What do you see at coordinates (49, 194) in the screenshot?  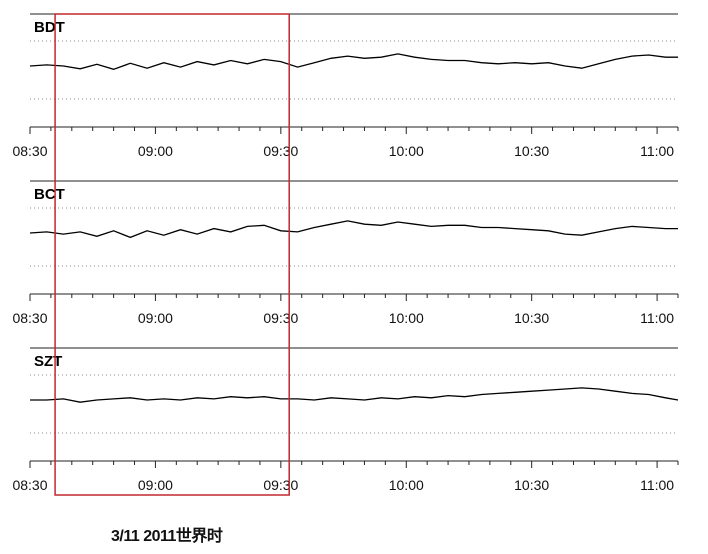 I see `panel-label-bct: BCT` at bounding box center [49, 194].